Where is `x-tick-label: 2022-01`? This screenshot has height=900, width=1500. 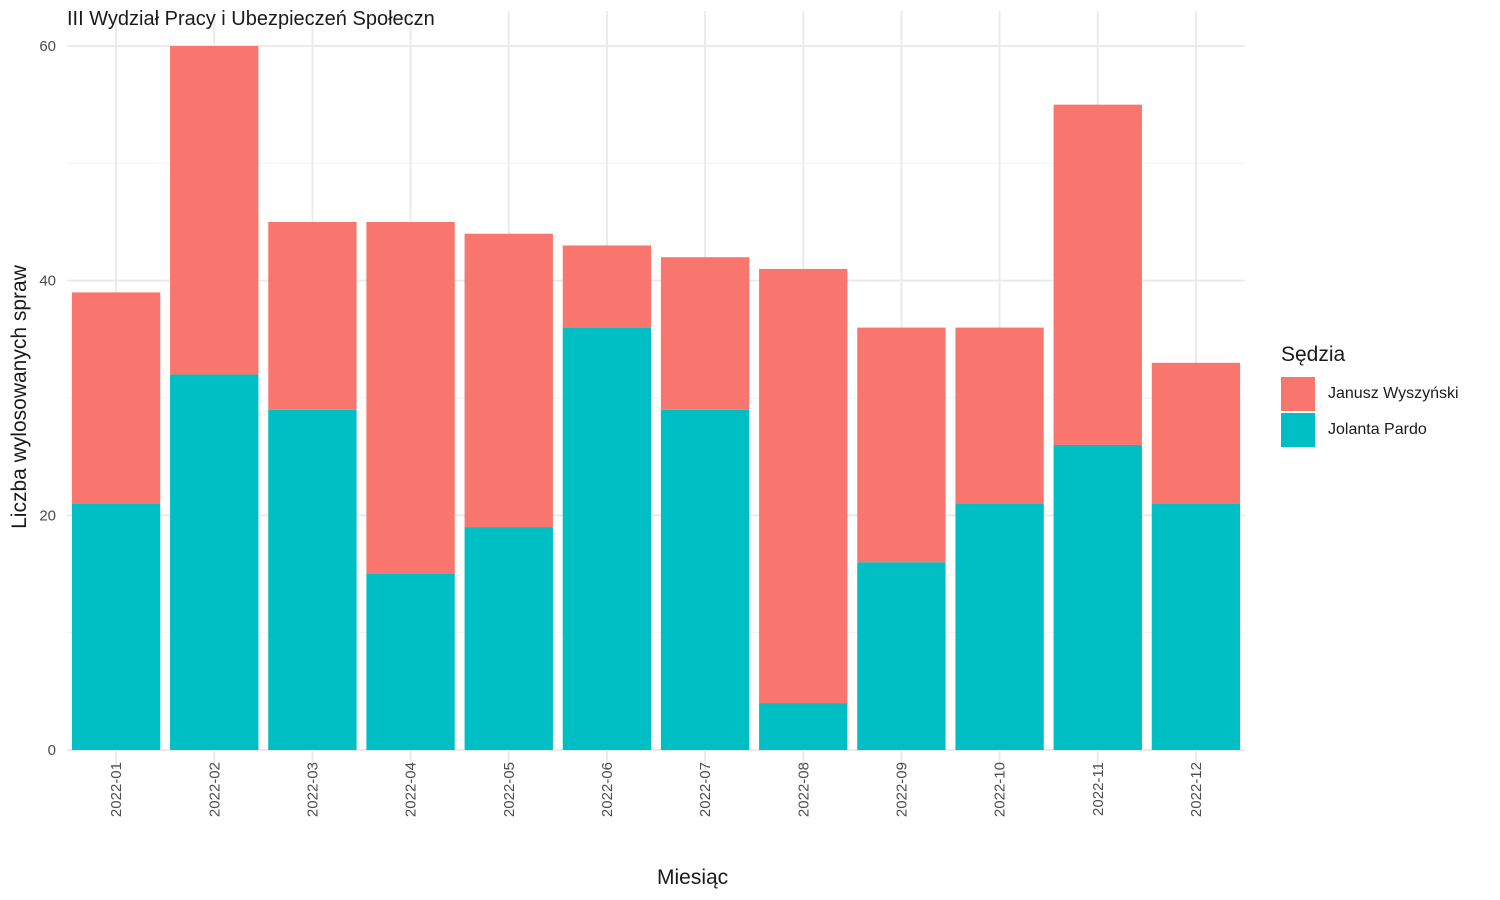 x-tick-label: 2022-01 is located at coordinates (116, 789).